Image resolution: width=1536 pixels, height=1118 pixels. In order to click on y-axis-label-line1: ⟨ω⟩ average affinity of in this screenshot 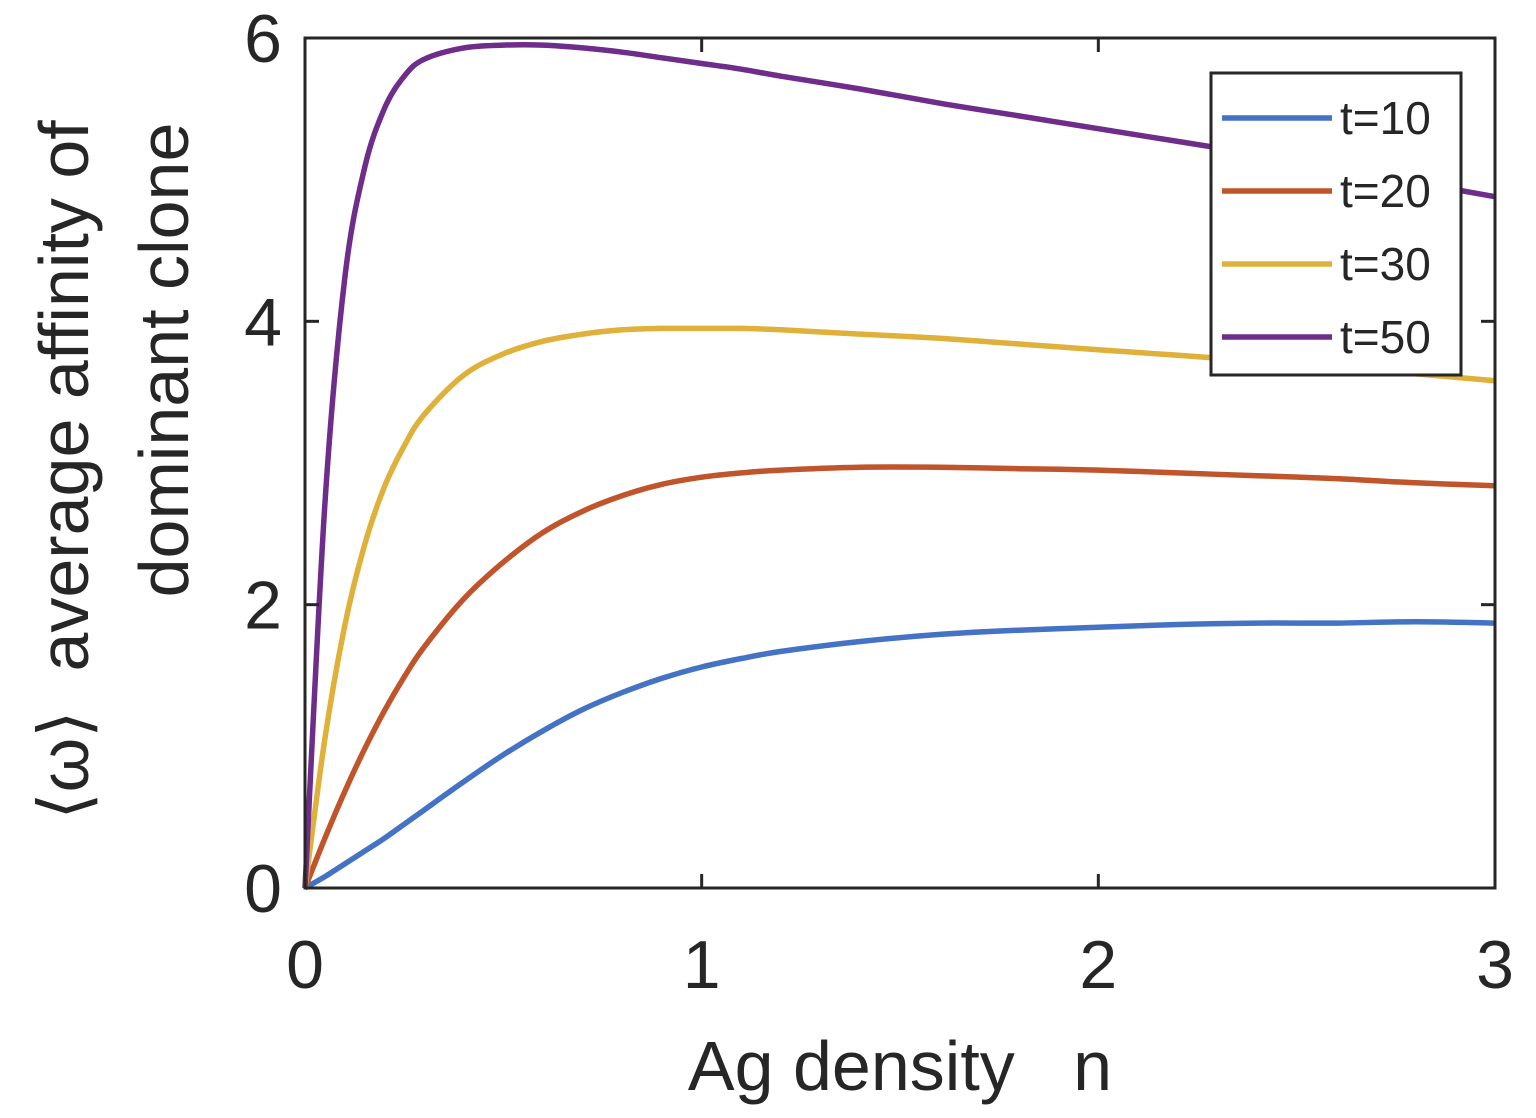, I will do `click(64, 470)`.